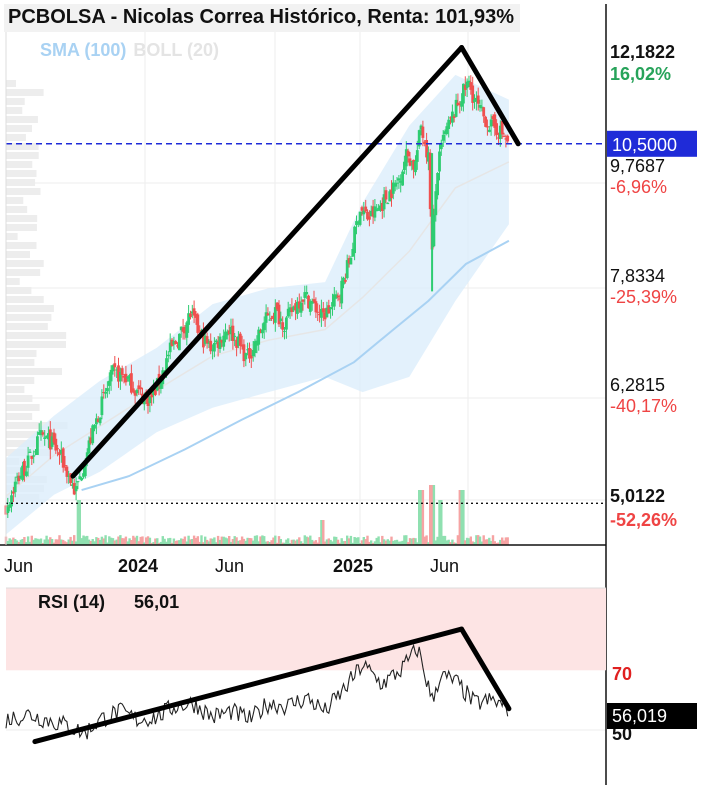 This screenshot has height=788, width=708. Describe the element at coordinates (129, 50) in the screenshot. I see `indicator-legend: SMA (100) BOLL (20)` at that location.